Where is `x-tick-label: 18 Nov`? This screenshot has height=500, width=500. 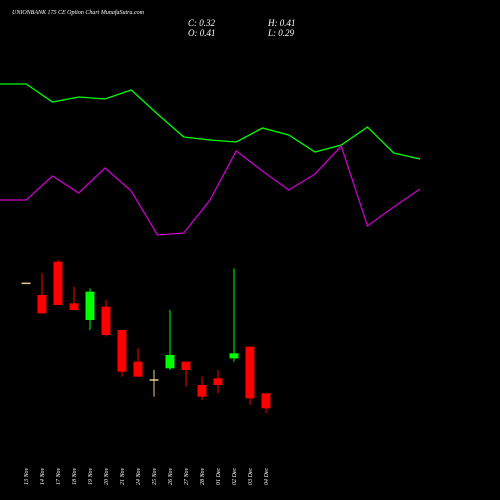 x-tick-label: 18 Nov is located at coordinates (75, 476).